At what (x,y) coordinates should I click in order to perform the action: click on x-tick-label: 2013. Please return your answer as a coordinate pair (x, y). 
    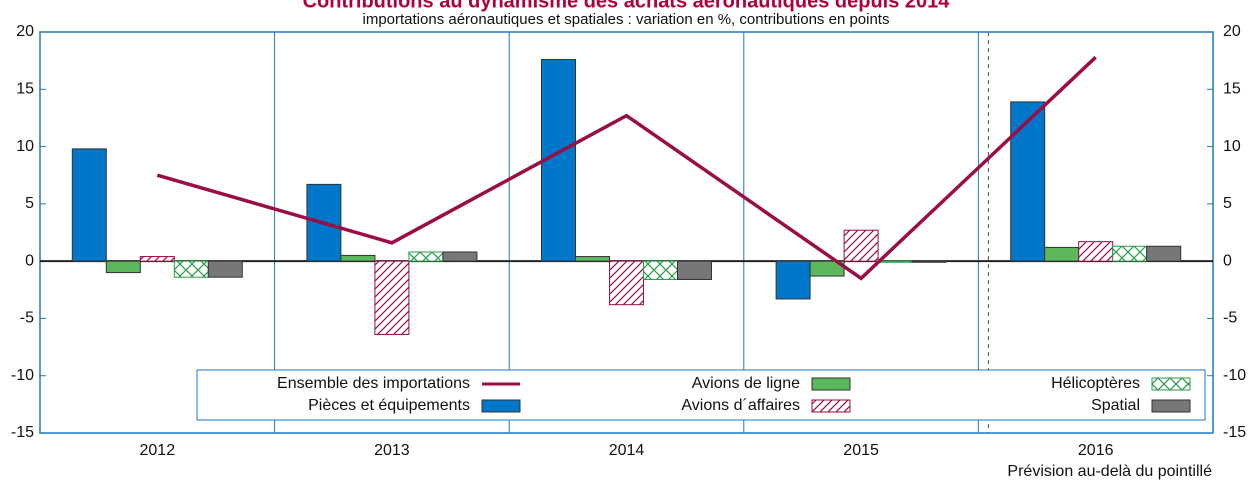
    Looking at the image, I should click on (392, 450).